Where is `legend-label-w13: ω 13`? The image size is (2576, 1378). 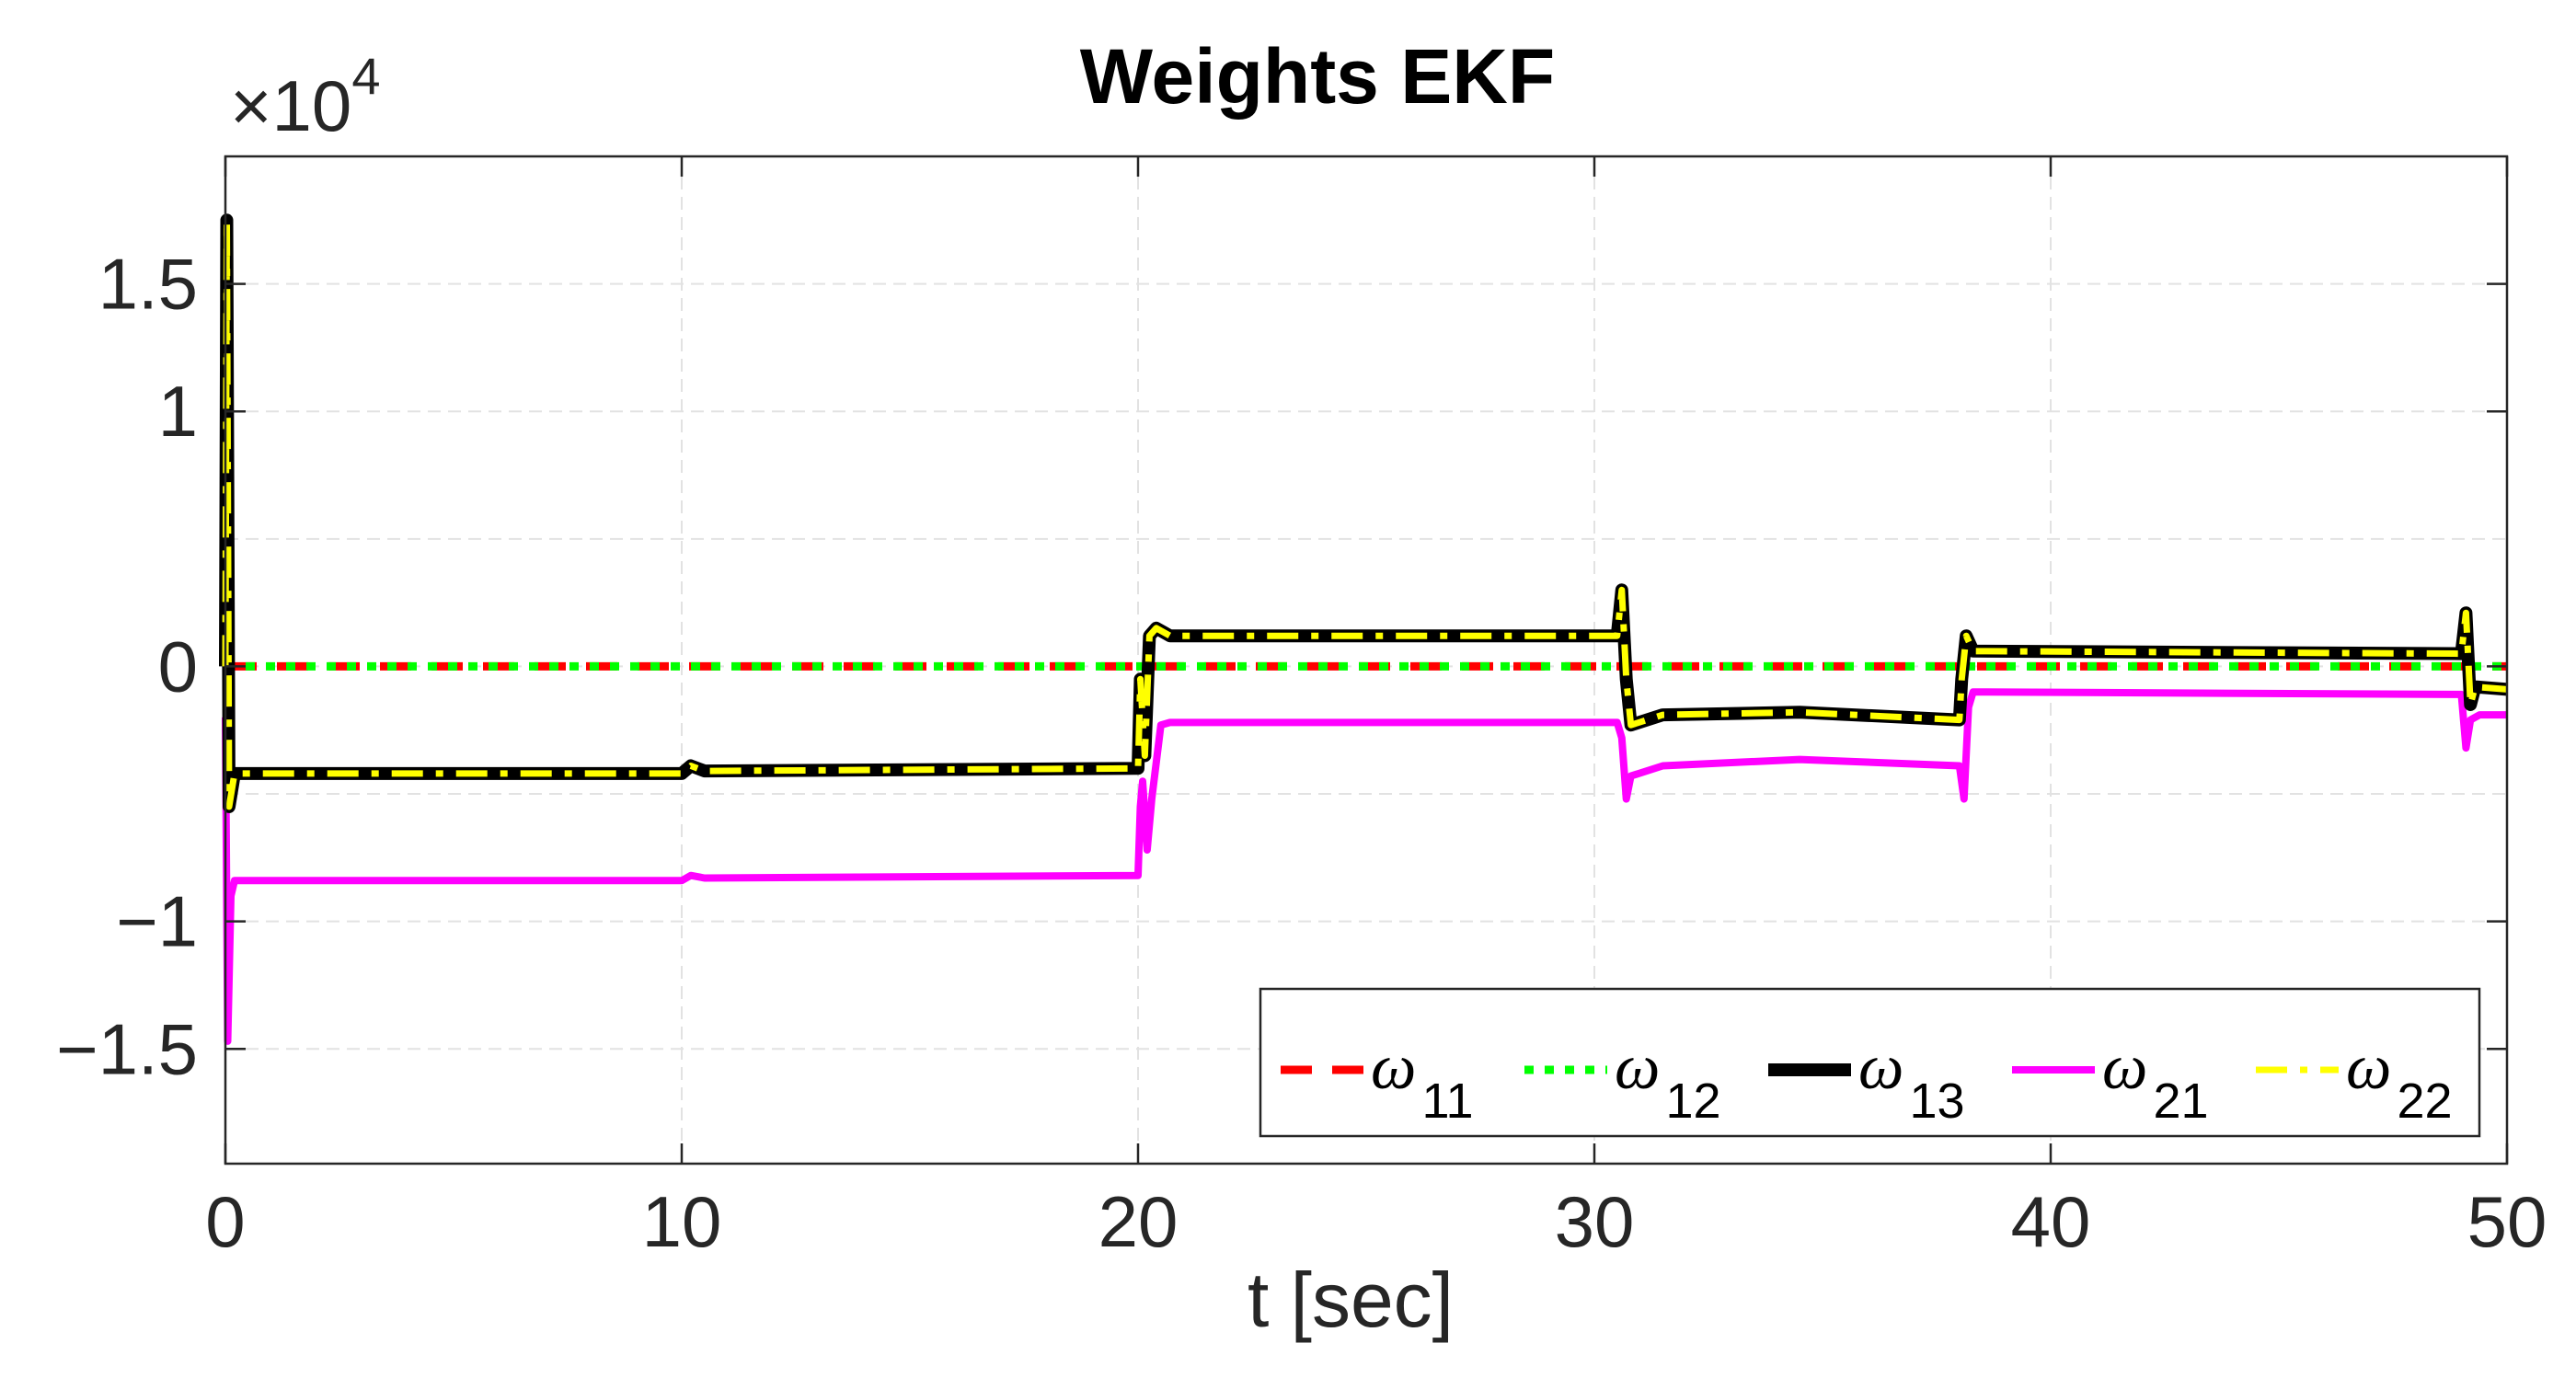 legend-label-w13: ω 13 is located at coordinates (1911, 1080).